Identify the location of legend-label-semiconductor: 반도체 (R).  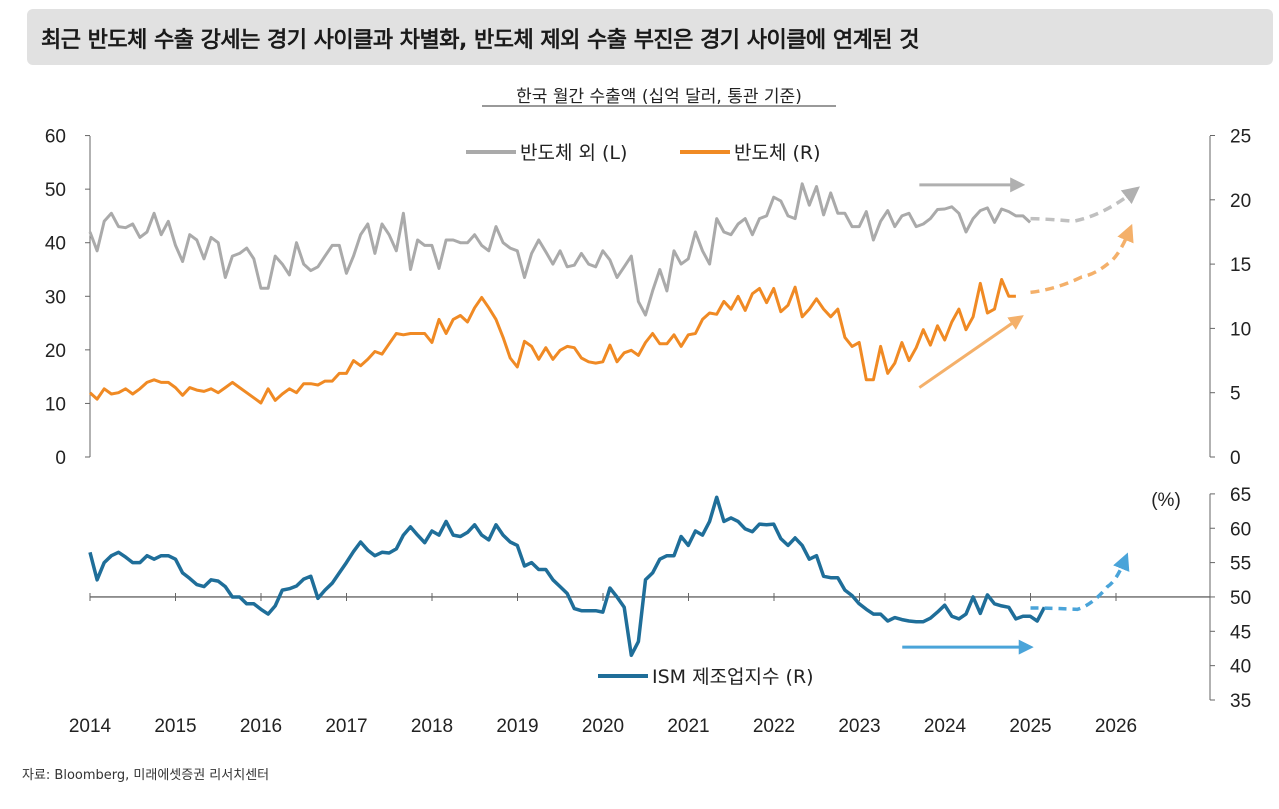
(777, 153).